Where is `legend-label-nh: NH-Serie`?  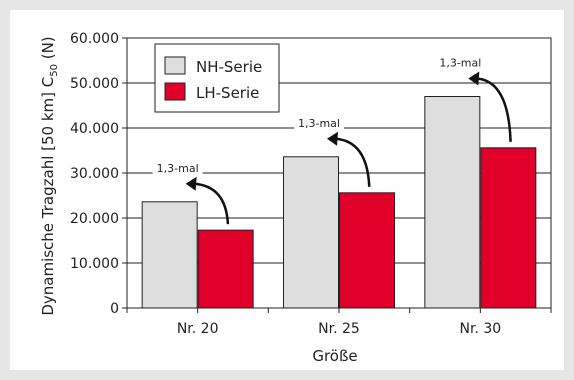 legend-label-nh: NH-Serie is located at coordinates (229, 67).